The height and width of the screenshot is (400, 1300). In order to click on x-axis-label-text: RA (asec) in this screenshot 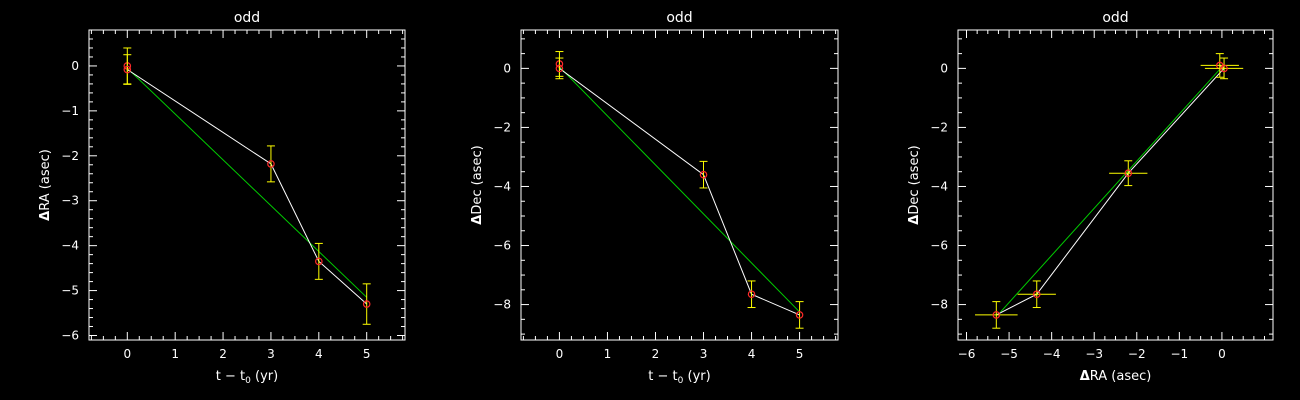, I will do `click(1121, 376)`.